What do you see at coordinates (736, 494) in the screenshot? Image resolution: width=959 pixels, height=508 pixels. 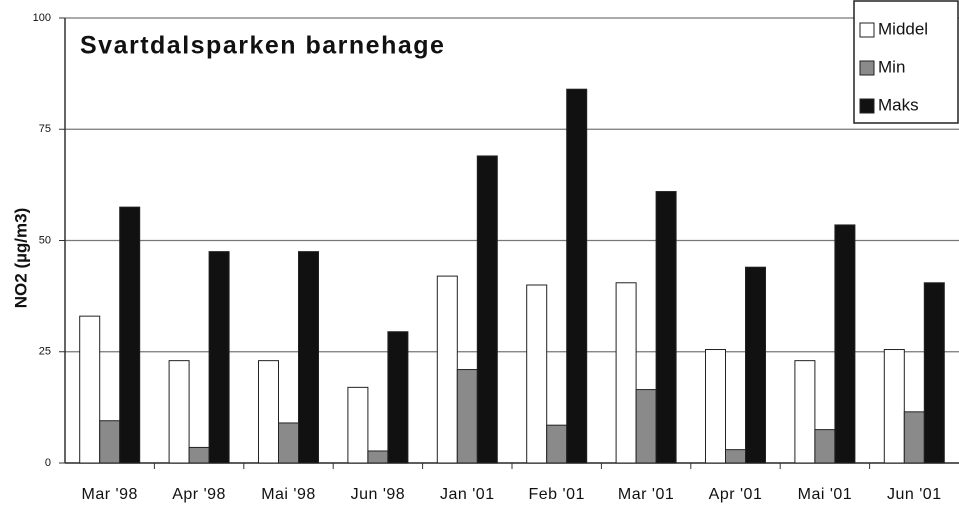 I see `x-tick-label: Apr '01` at bounding box center [736, 494].